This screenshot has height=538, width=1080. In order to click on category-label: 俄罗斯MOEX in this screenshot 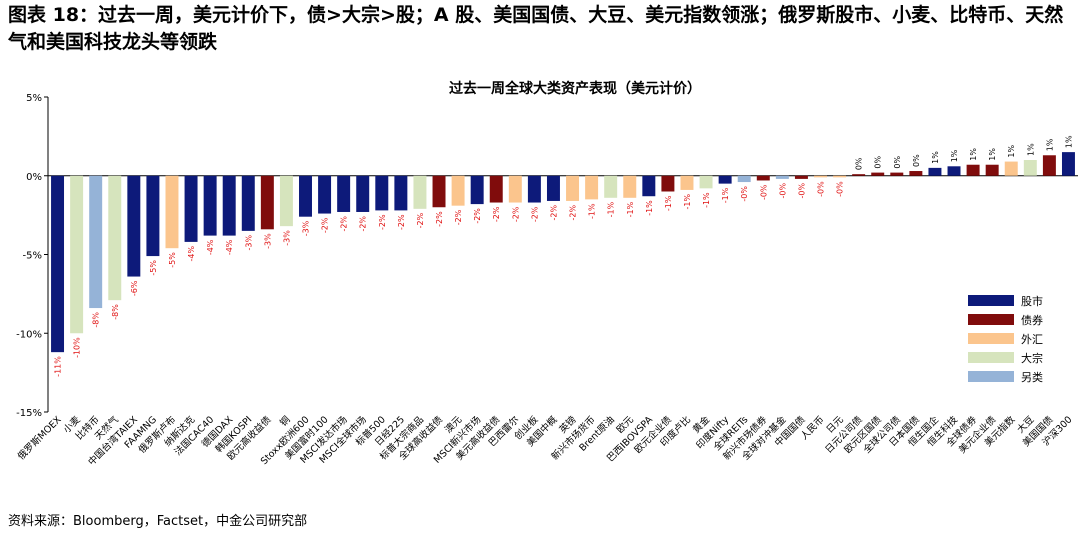, I will do `click(39, 437)`.